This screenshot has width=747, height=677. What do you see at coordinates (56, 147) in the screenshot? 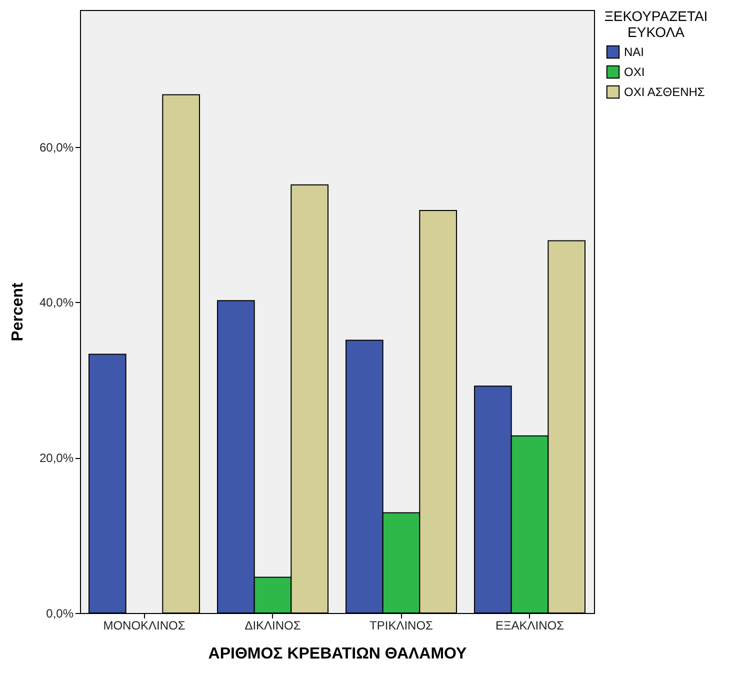
I see `y-tick-label: 60,0%` at bounding box center [56, 147].